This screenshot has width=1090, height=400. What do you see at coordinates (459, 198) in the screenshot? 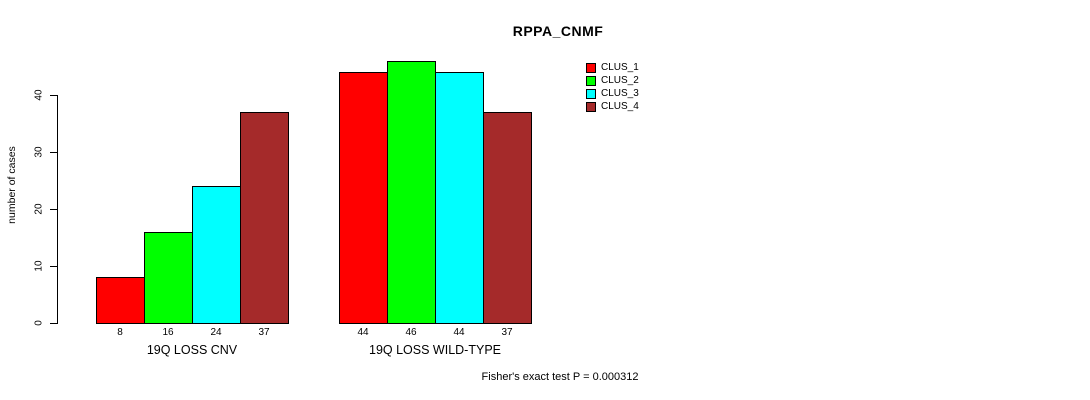
I see `bar-clus_3-group2` at bounding box center [459, 198].